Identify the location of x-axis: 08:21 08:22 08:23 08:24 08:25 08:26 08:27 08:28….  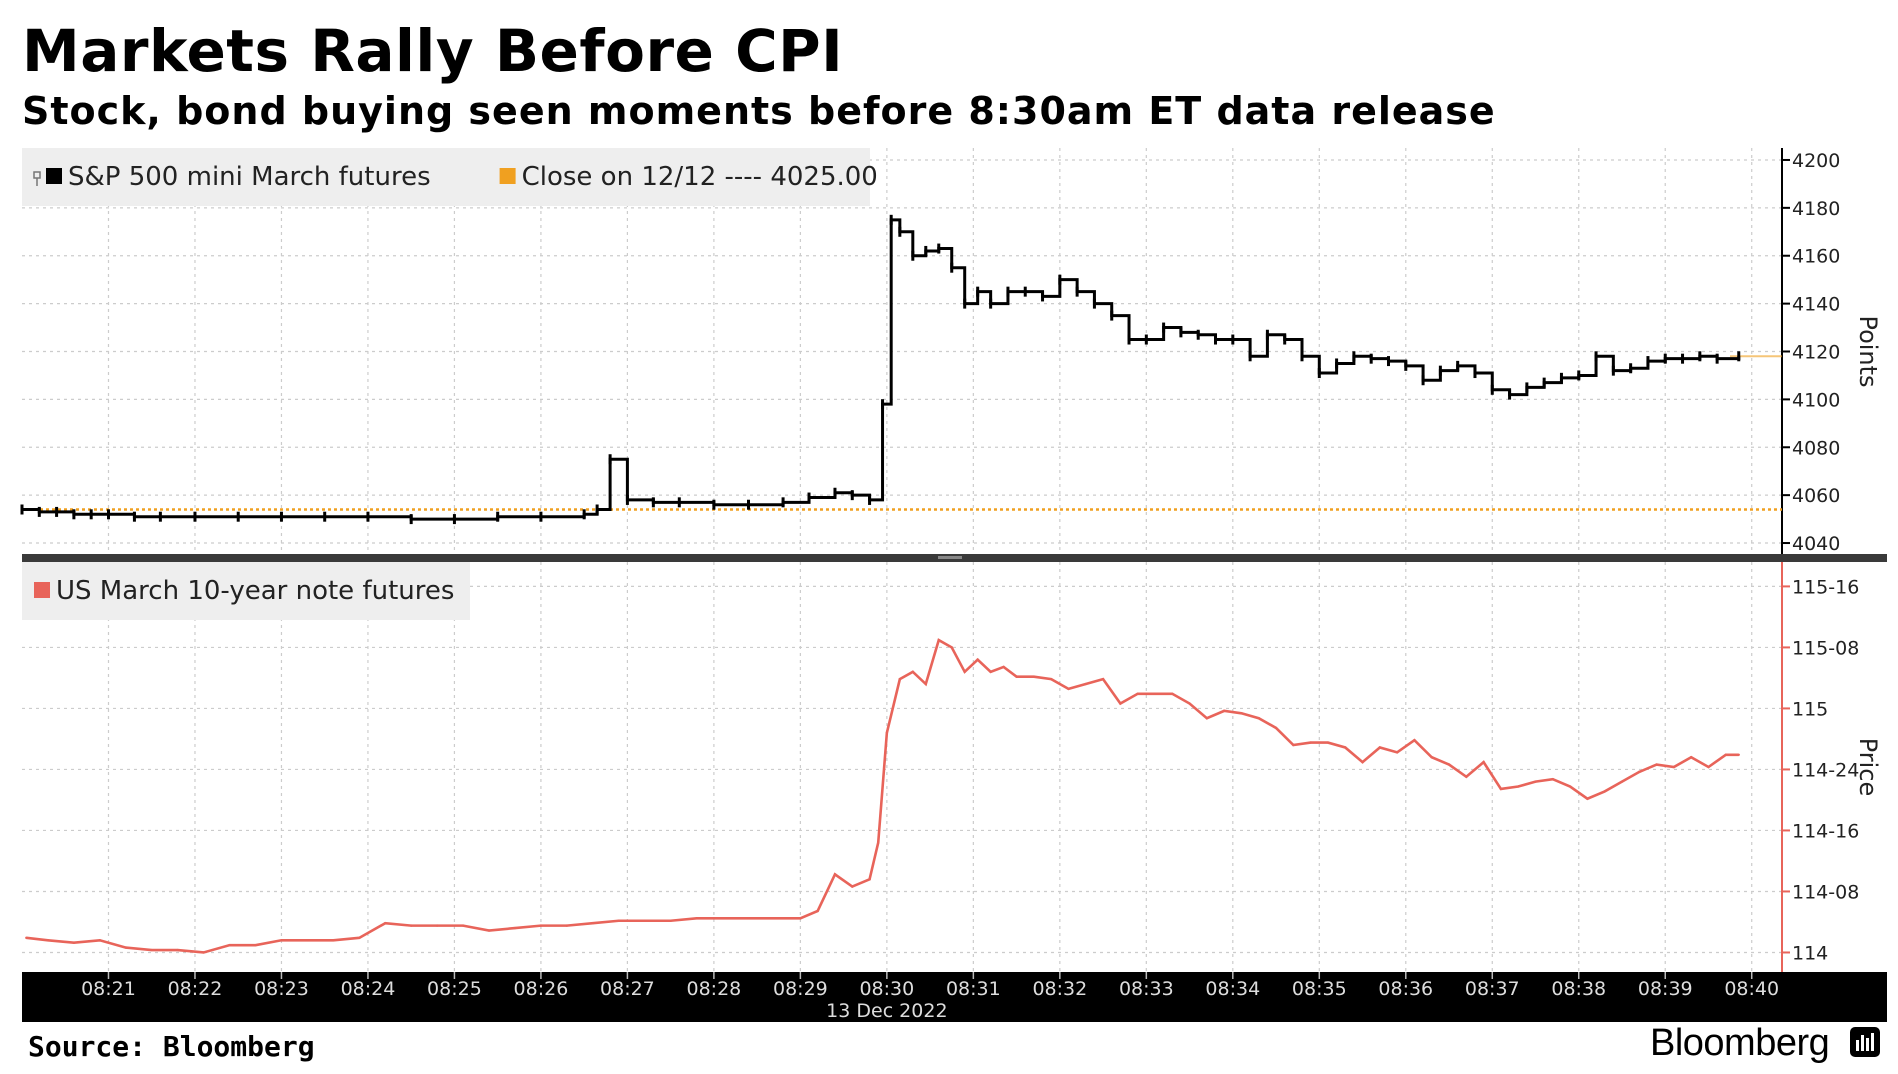
(954, 997).